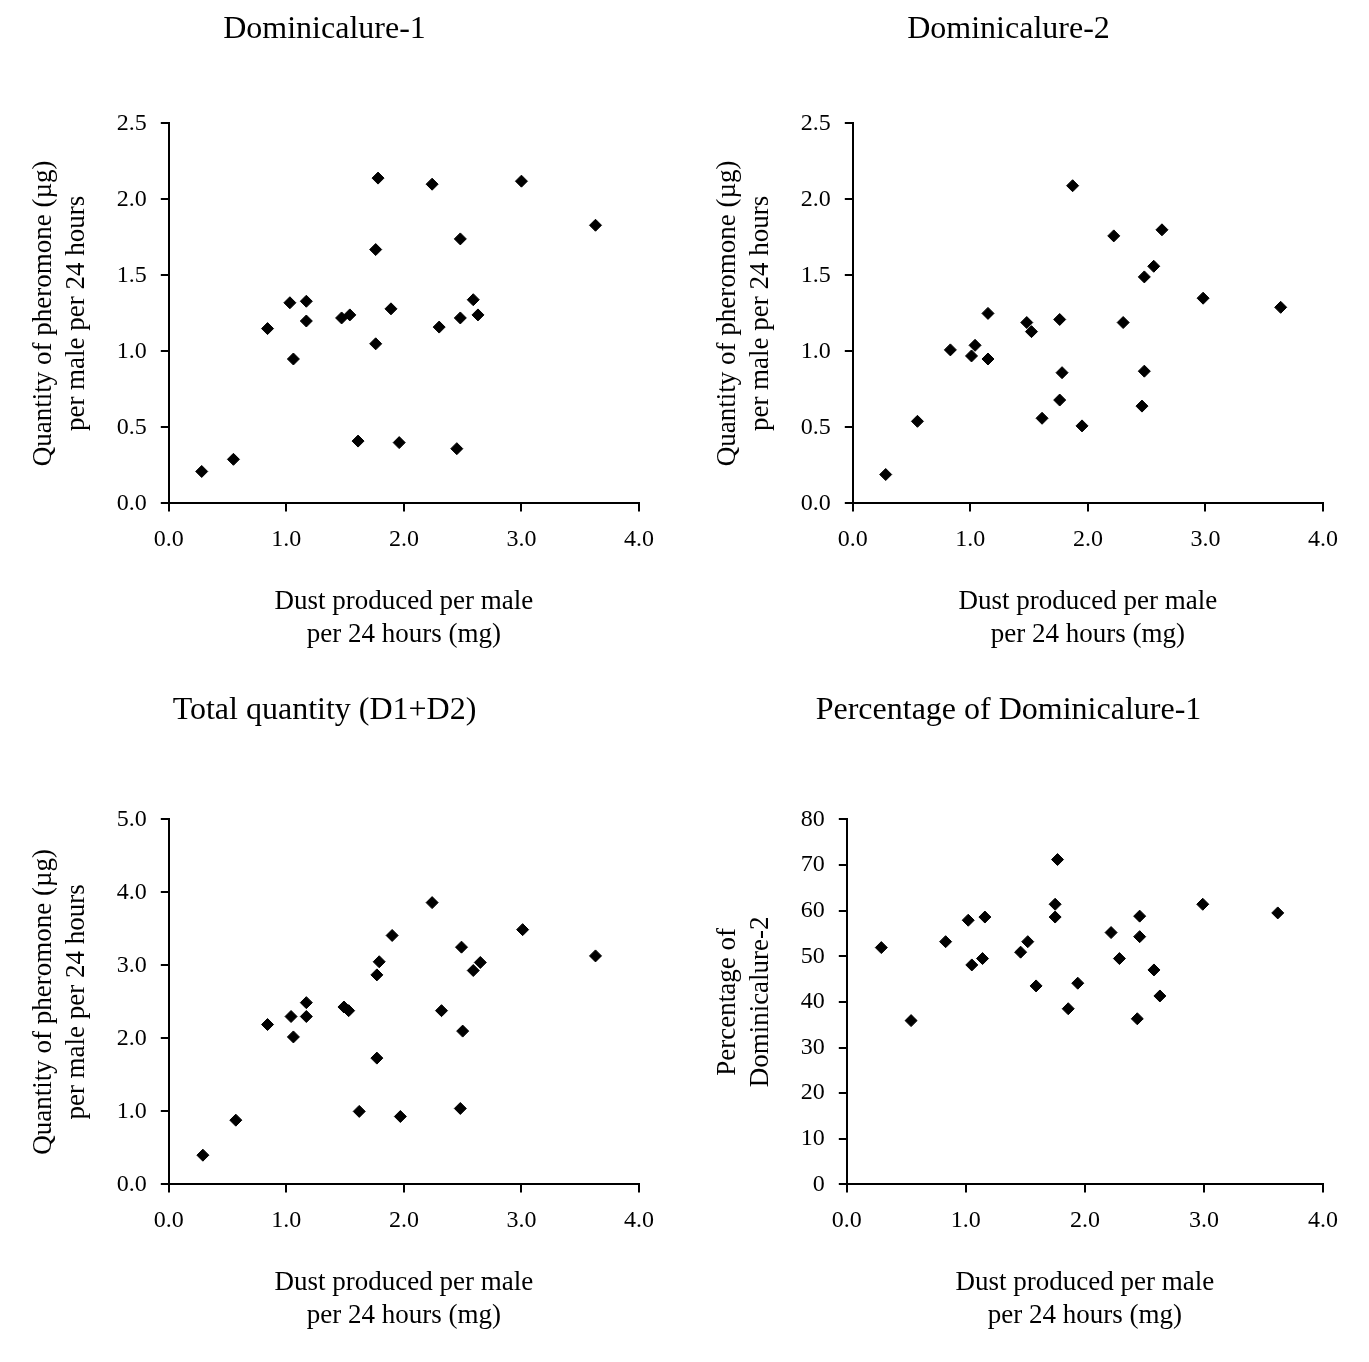 This screenshot has height=1362, width=1369. What do you see at coordinates (818, 1182) in the screenshot?
I see `y-tick-label: 0` at bounding box center [818, 1182].